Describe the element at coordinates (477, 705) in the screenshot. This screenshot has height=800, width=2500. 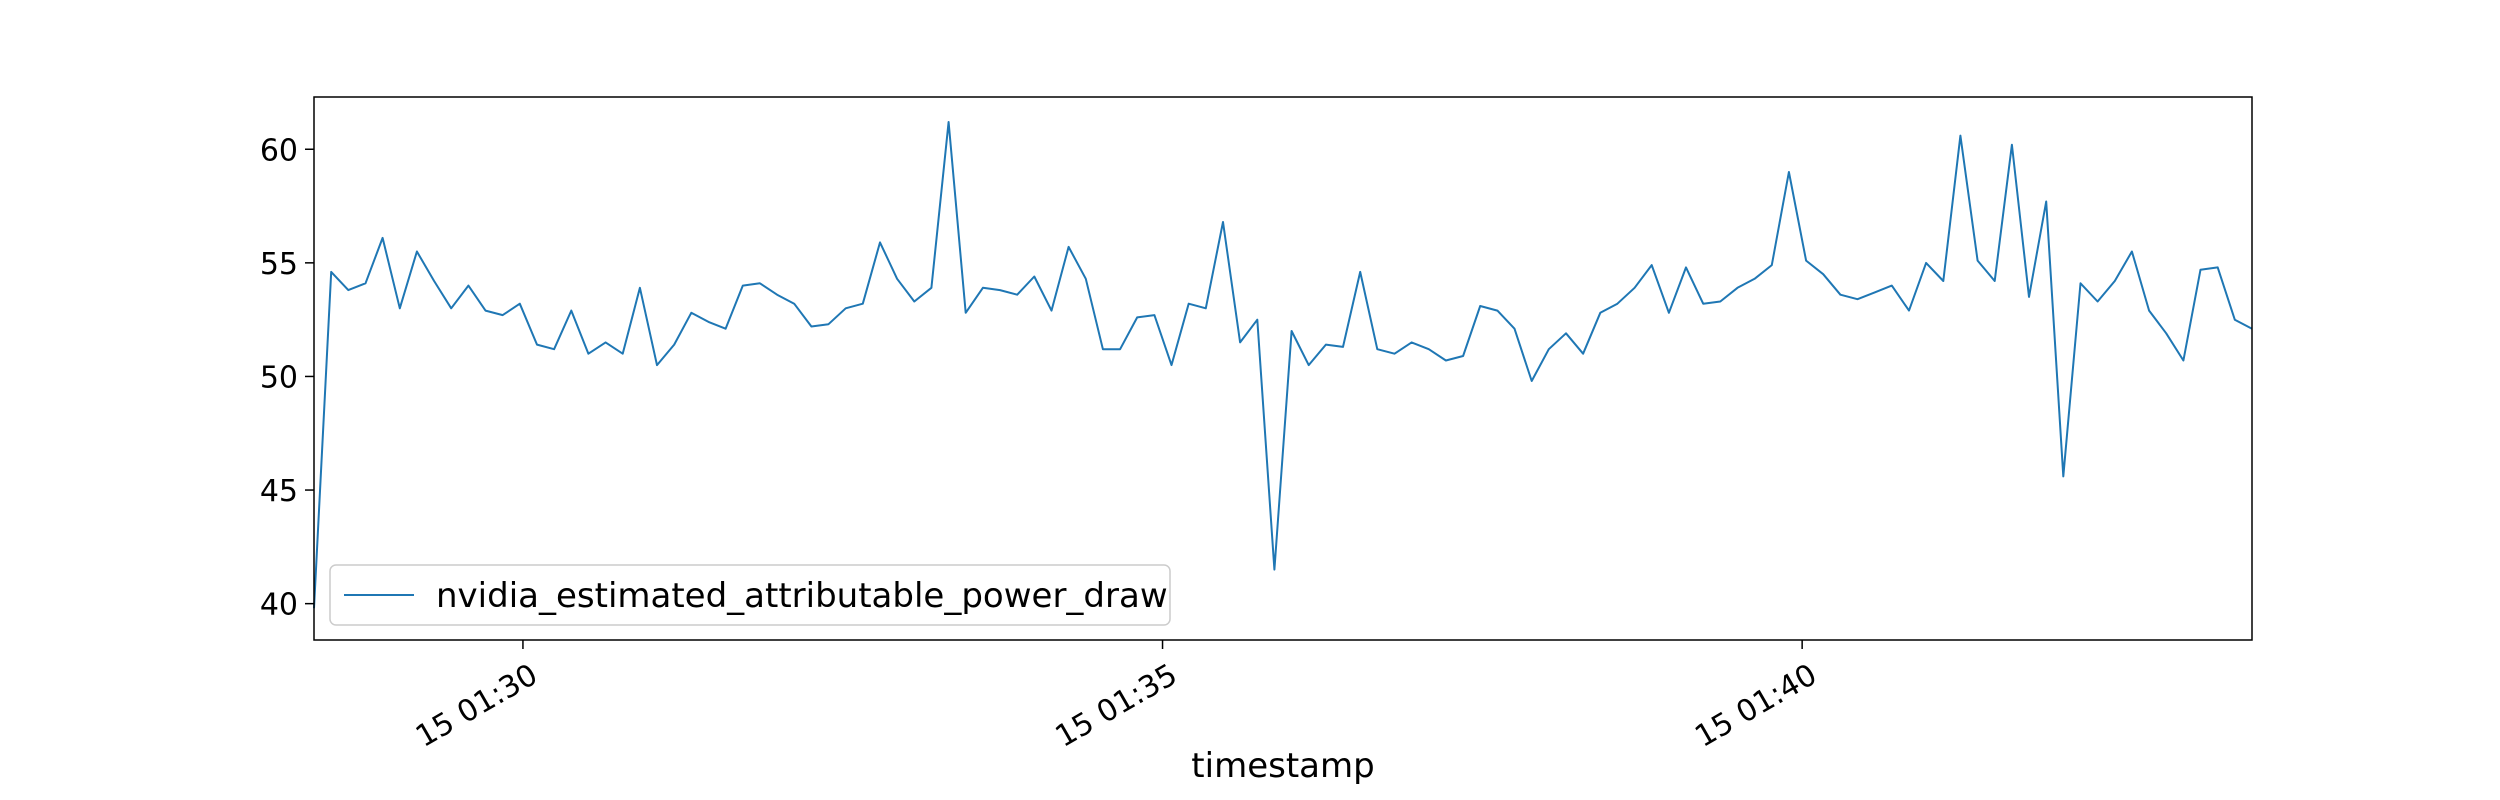
I see `x-tick-label: 15 01:30` at that location.